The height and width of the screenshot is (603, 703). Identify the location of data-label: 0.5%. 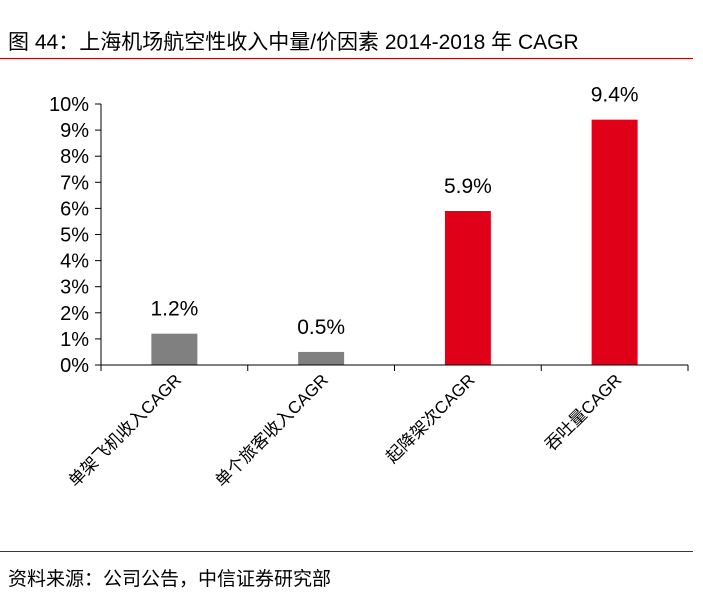
(321, 327).